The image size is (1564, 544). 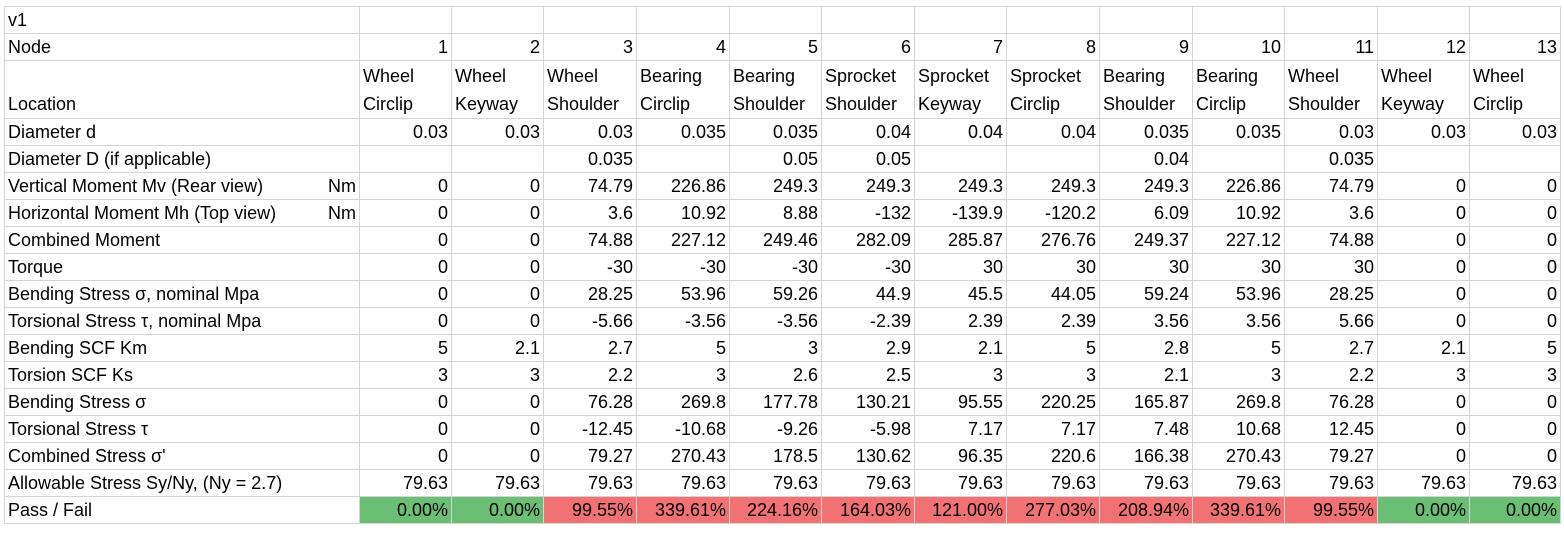 I want to click on value-cell: 5, so click(x=683, y=348).